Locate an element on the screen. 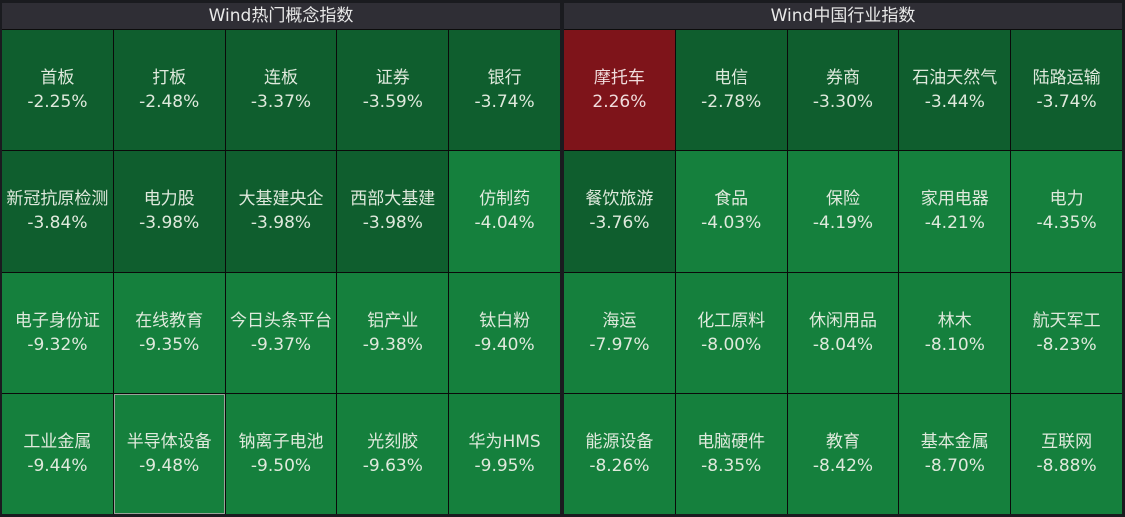 The image size is (1125, 517). index-change: -9.95% is located at coordinates (504, 465).